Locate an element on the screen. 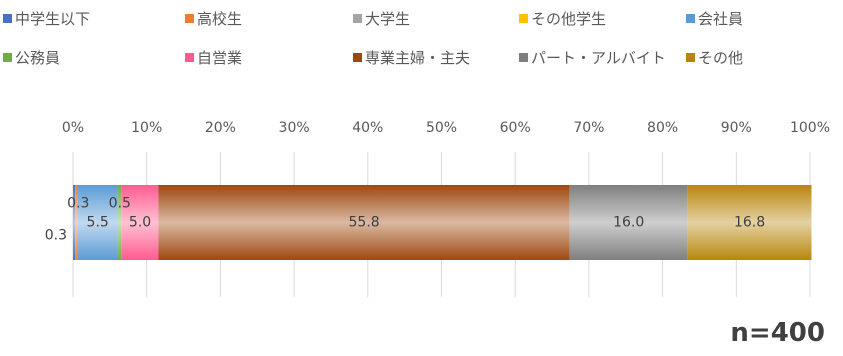  x-tick-label: 70% is located at coordinates (588, 128).